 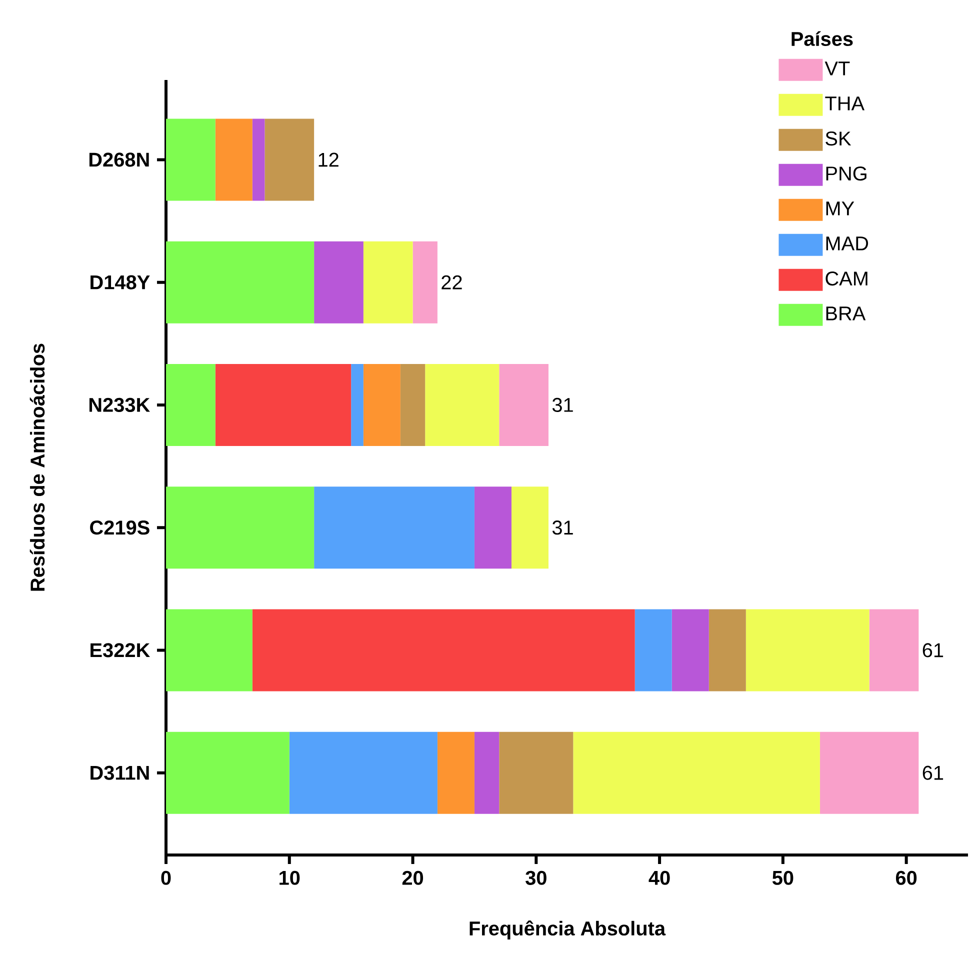 I want to click on x-axis-title: Frequência Absoluta, so click(x=568, y=930).